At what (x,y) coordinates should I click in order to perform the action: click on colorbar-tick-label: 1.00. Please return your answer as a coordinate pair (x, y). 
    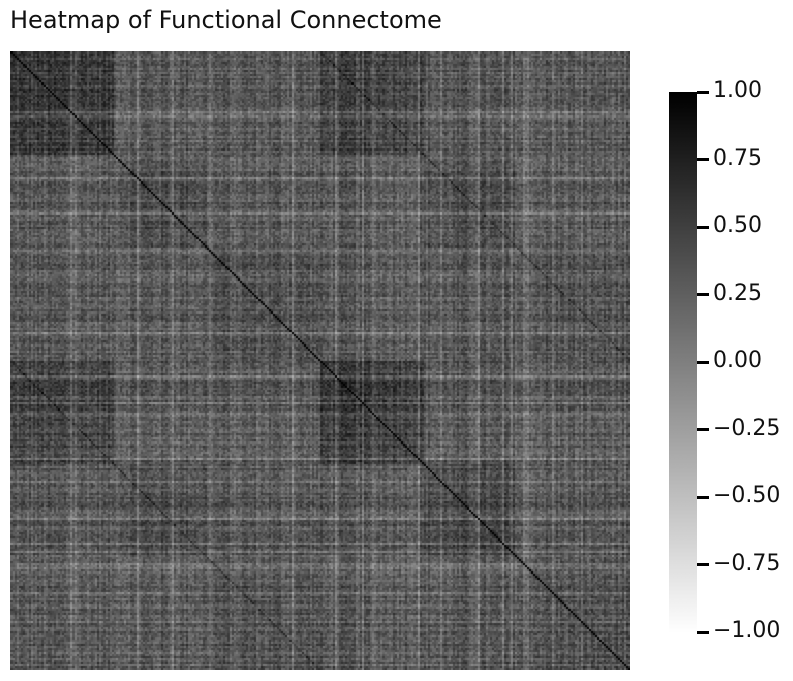
    Looking at the image, I should click on (737, 90).